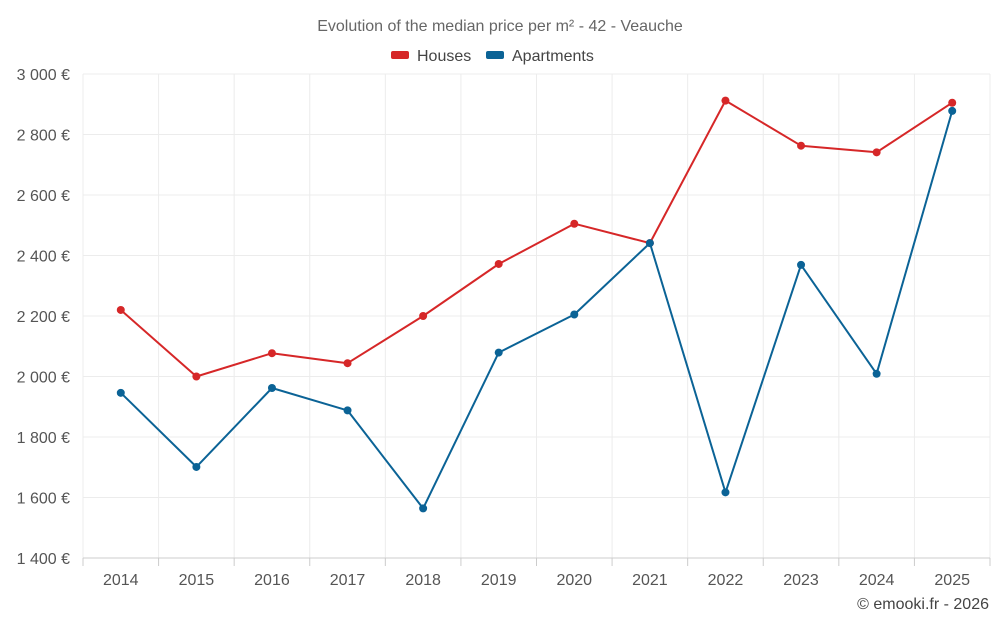  I want to click on x-tick-label: 2018, so click(423, 580).